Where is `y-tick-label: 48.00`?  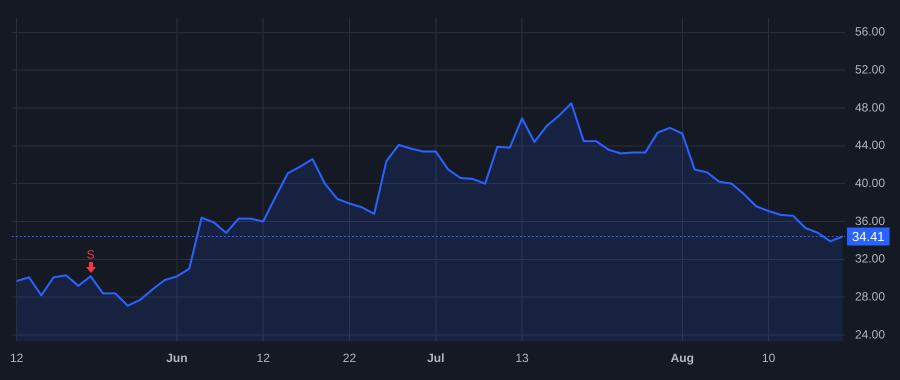 y-tick-label: 48.00 is located at coordinates (870, 107).